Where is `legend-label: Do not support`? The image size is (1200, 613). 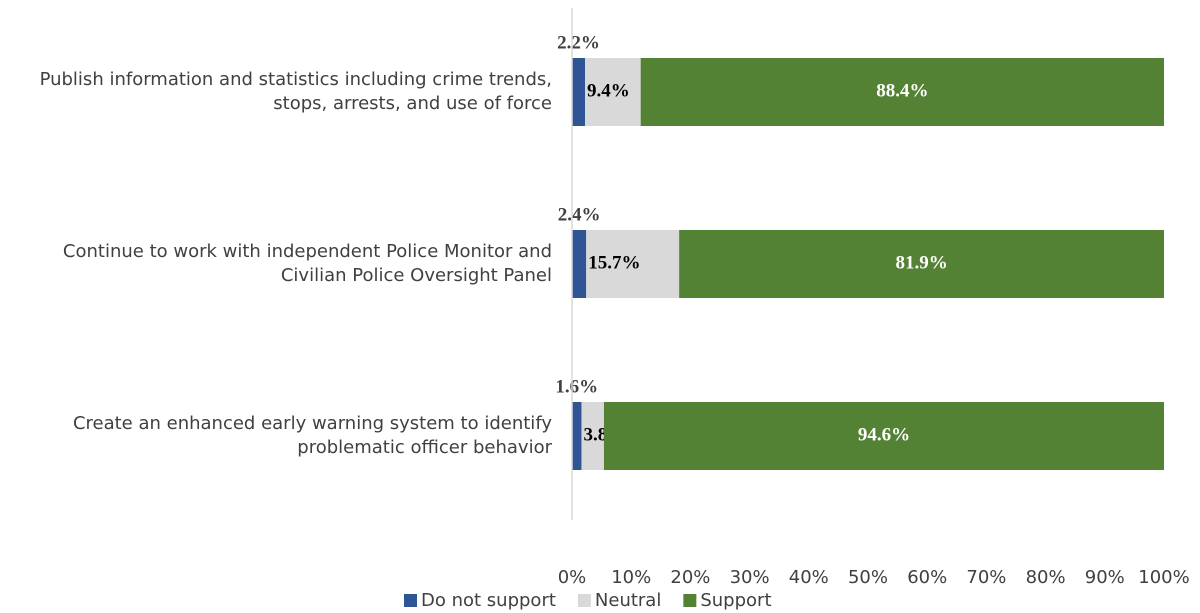
legend-label: Do not support is located at coordinates (488, 600).